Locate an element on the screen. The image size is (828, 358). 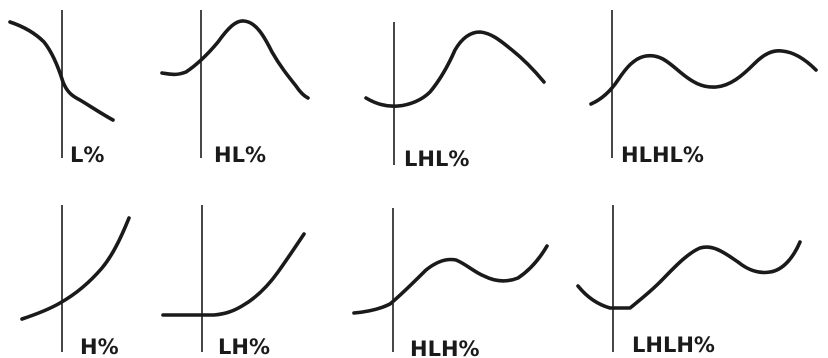
panel-hlh: HLH% is located at coordinates (450, 283).